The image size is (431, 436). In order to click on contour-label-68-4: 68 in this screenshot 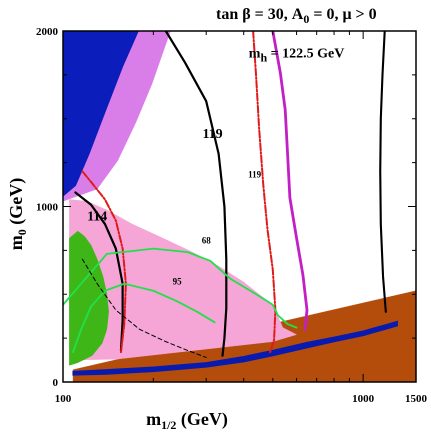, I will do `click(207, 240)`.